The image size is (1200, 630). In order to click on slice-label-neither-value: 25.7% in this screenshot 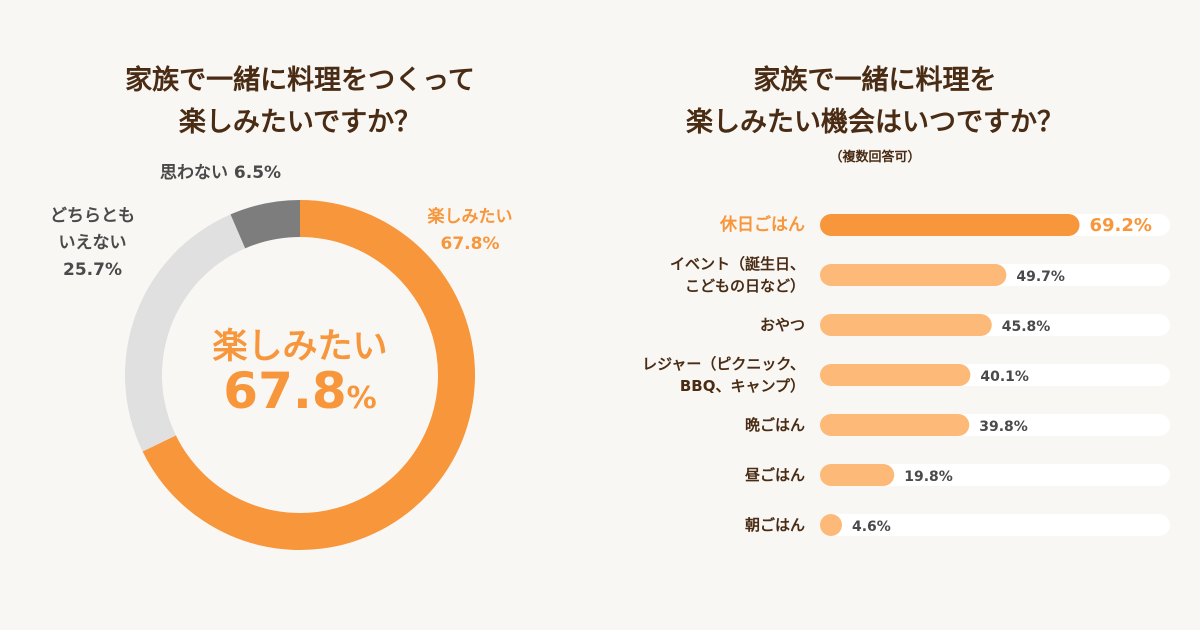, I will do `click(92, 270)`.